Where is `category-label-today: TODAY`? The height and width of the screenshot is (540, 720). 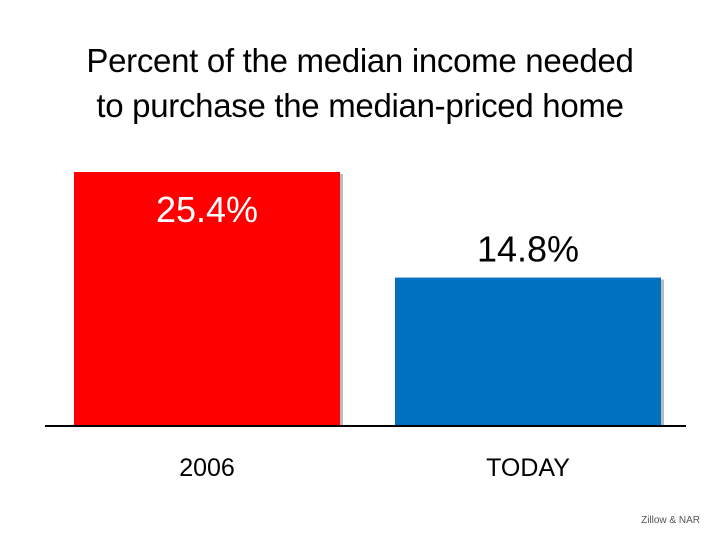 category-label-today: TODAY is located at coordinates (528, 468).